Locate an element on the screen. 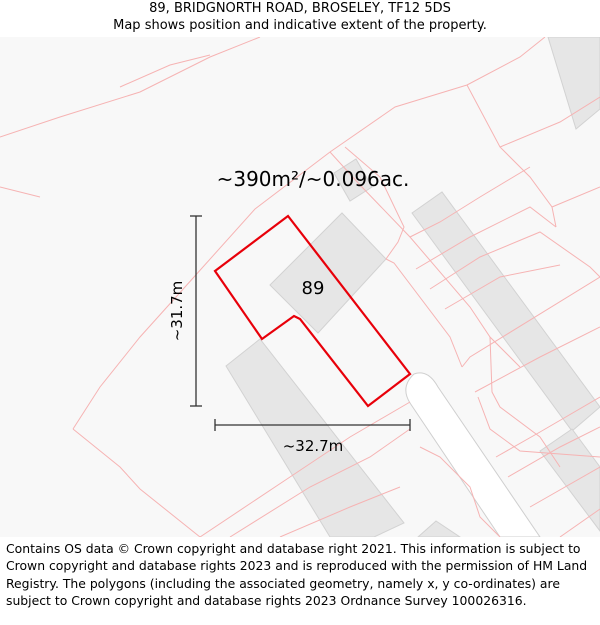 The width and height of the screenshot is (600, 625). plot-number-label: 89 is located at coordinates (313, 288).